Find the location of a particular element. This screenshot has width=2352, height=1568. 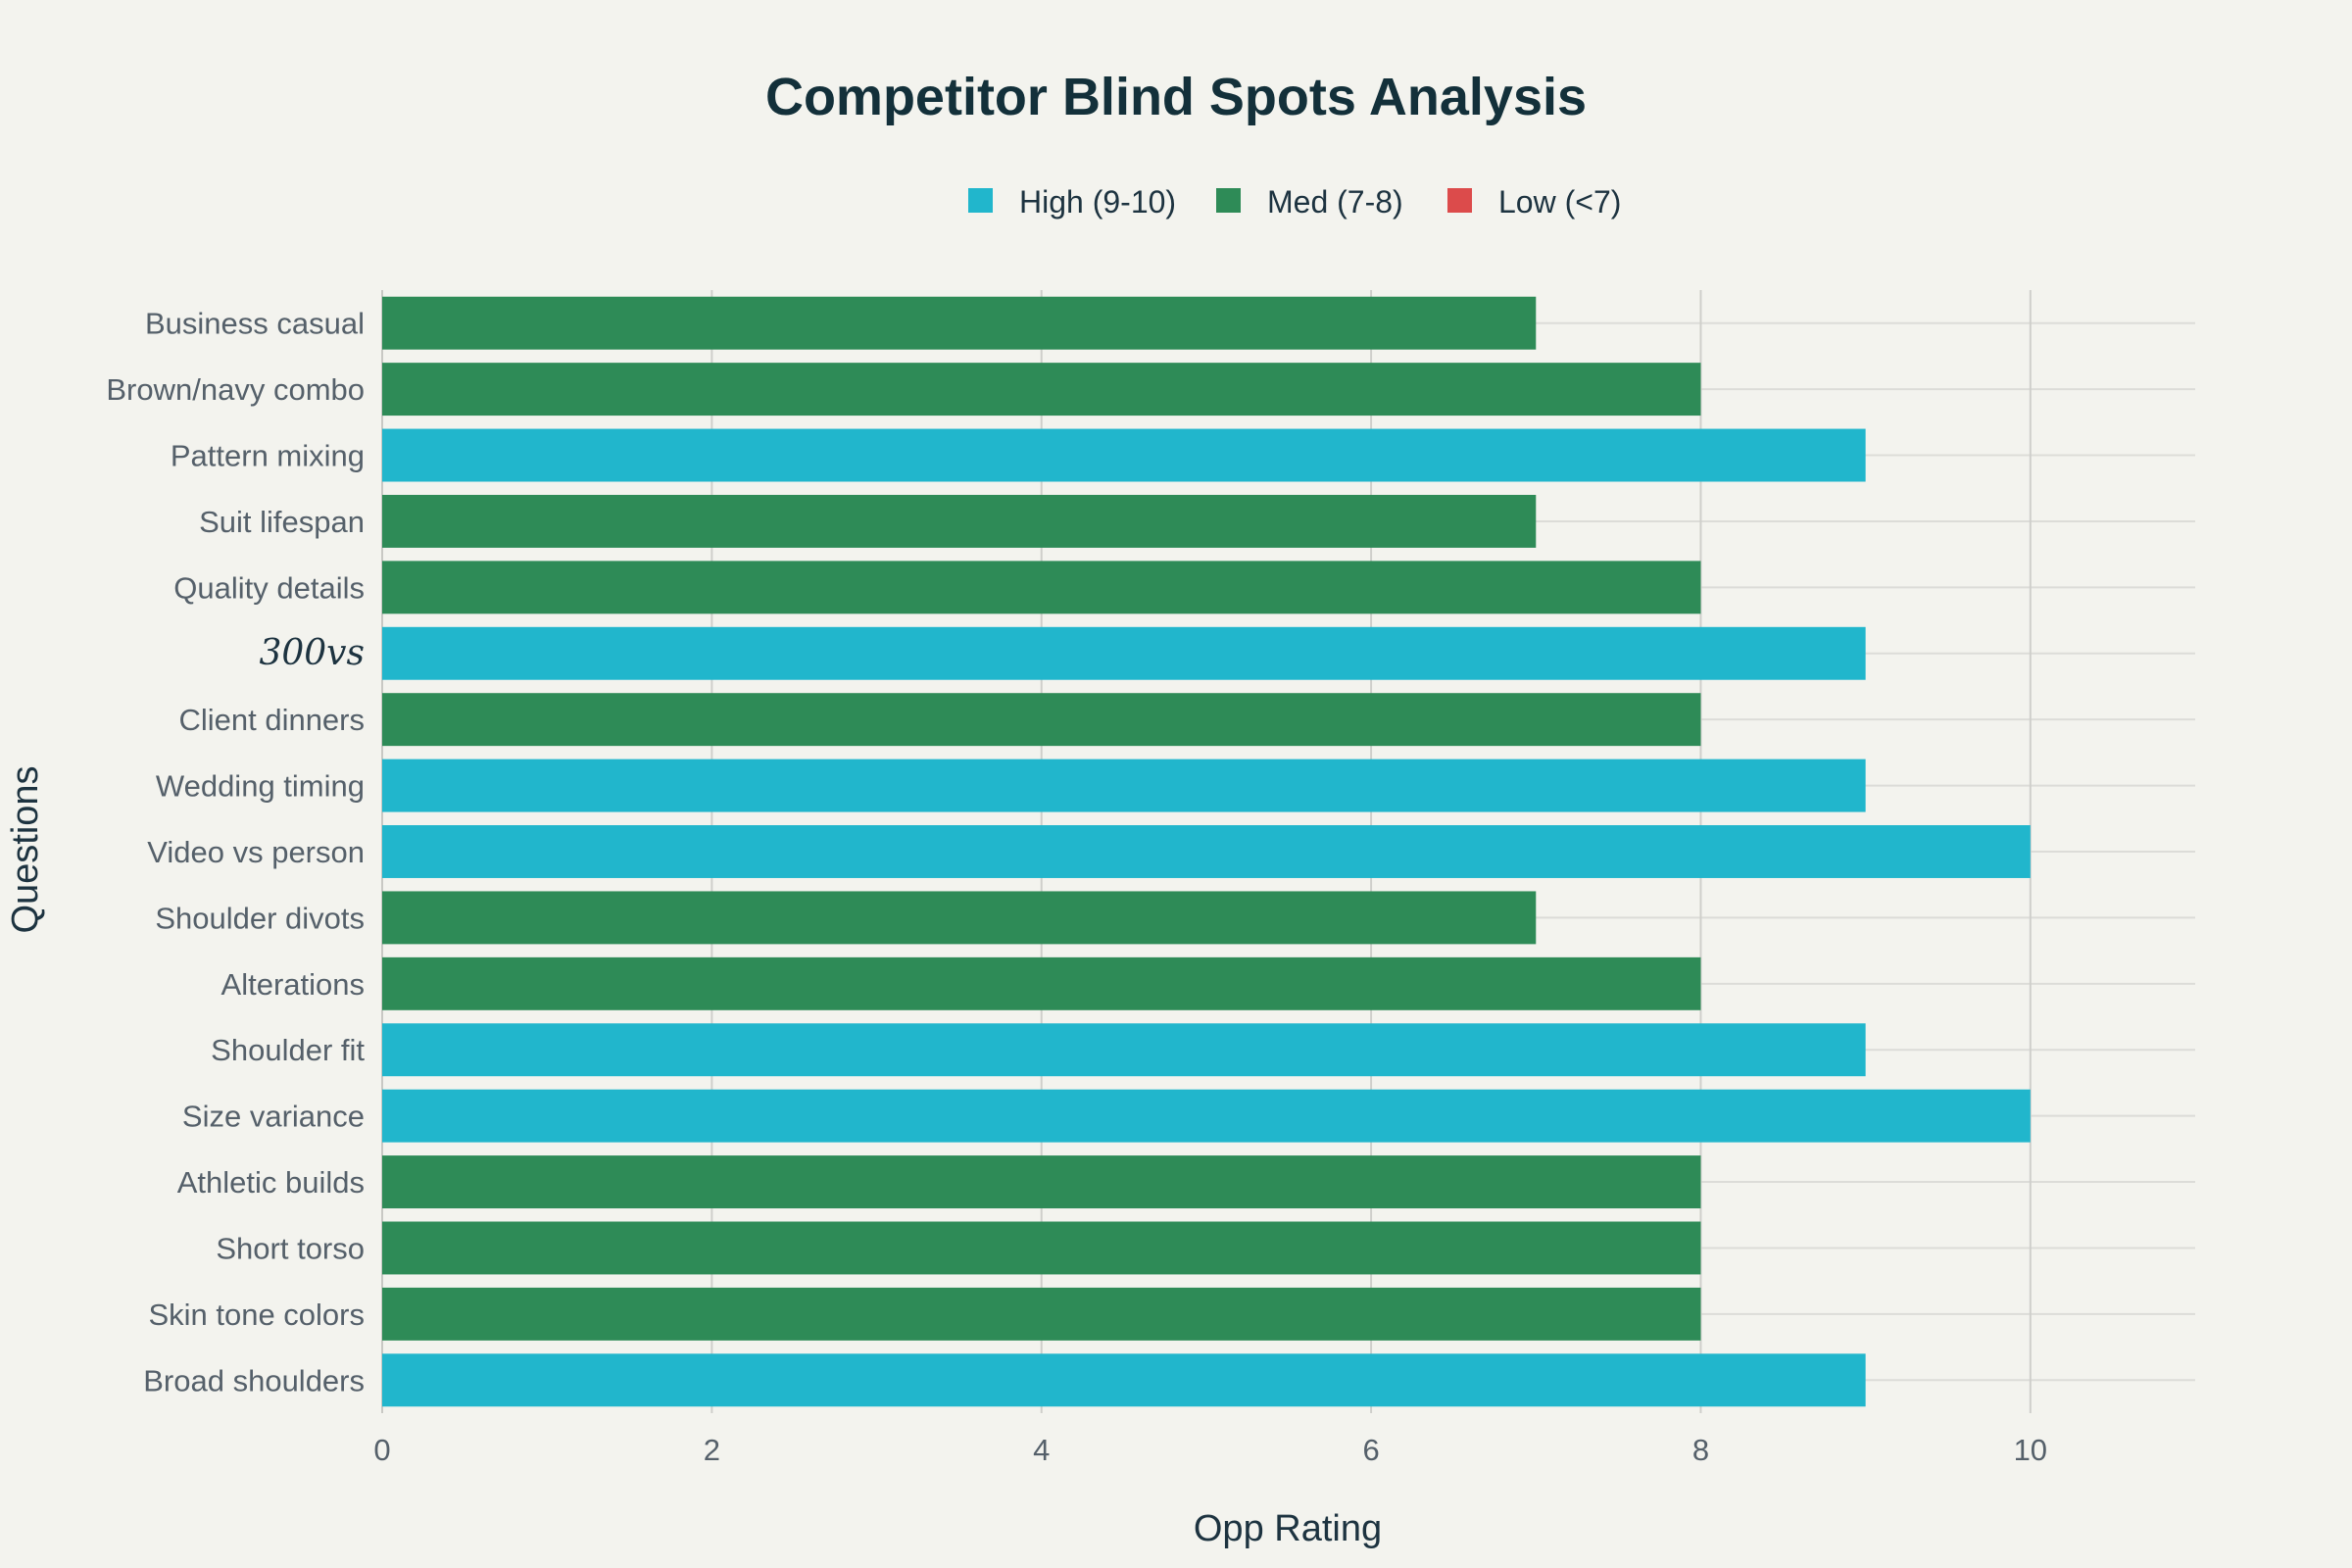

category-label: Client dinners is located at coordinates (271, 720).